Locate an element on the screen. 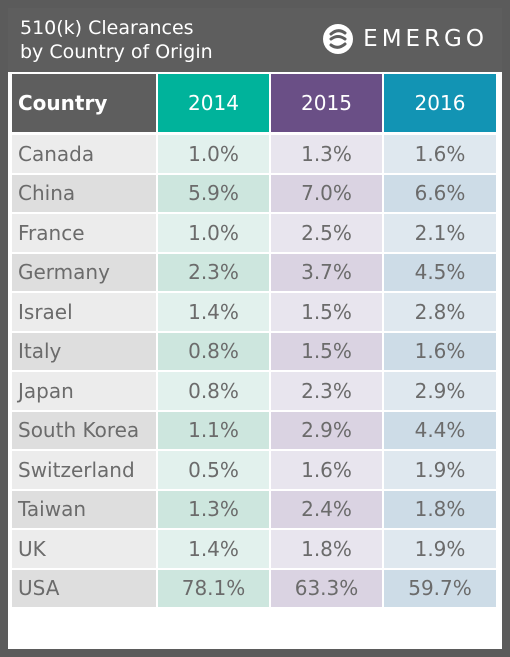  table-row: Switzerland 0.5% 1.6% 1.9% is located at coordinates (255, 470).